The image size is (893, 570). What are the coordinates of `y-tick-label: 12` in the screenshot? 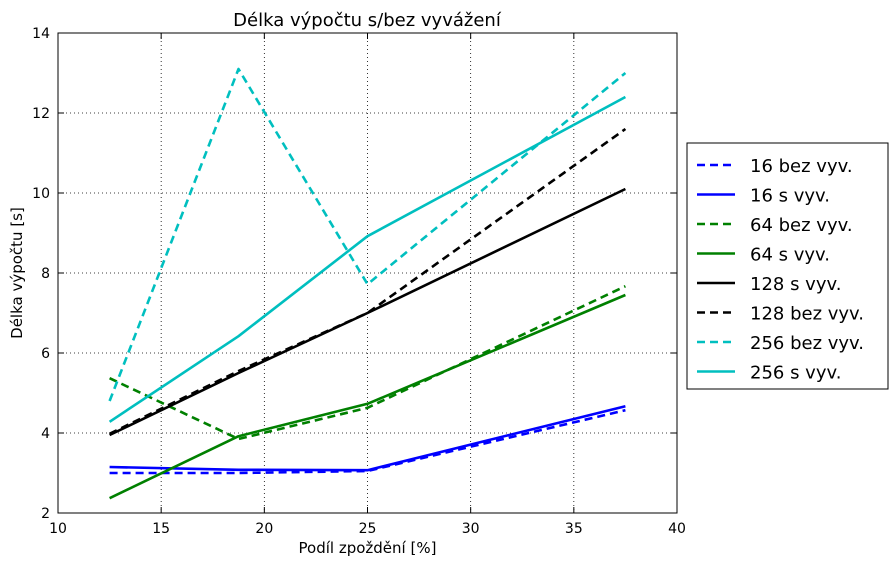 It's located at (41, 114).